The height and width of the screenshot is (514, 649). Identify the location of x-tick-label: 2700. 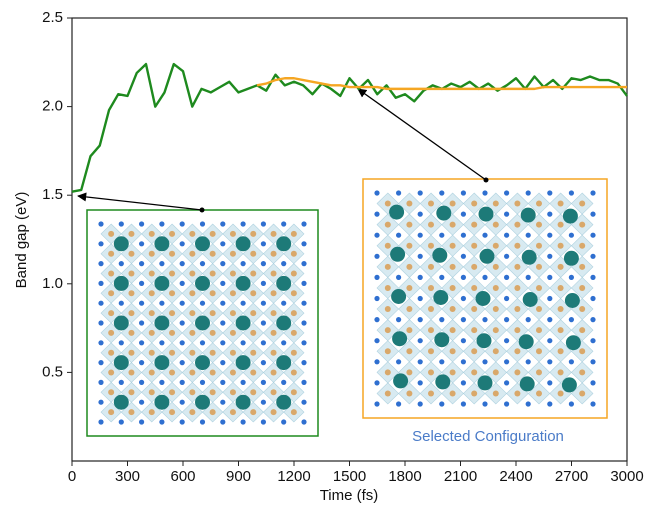
(571, 476).